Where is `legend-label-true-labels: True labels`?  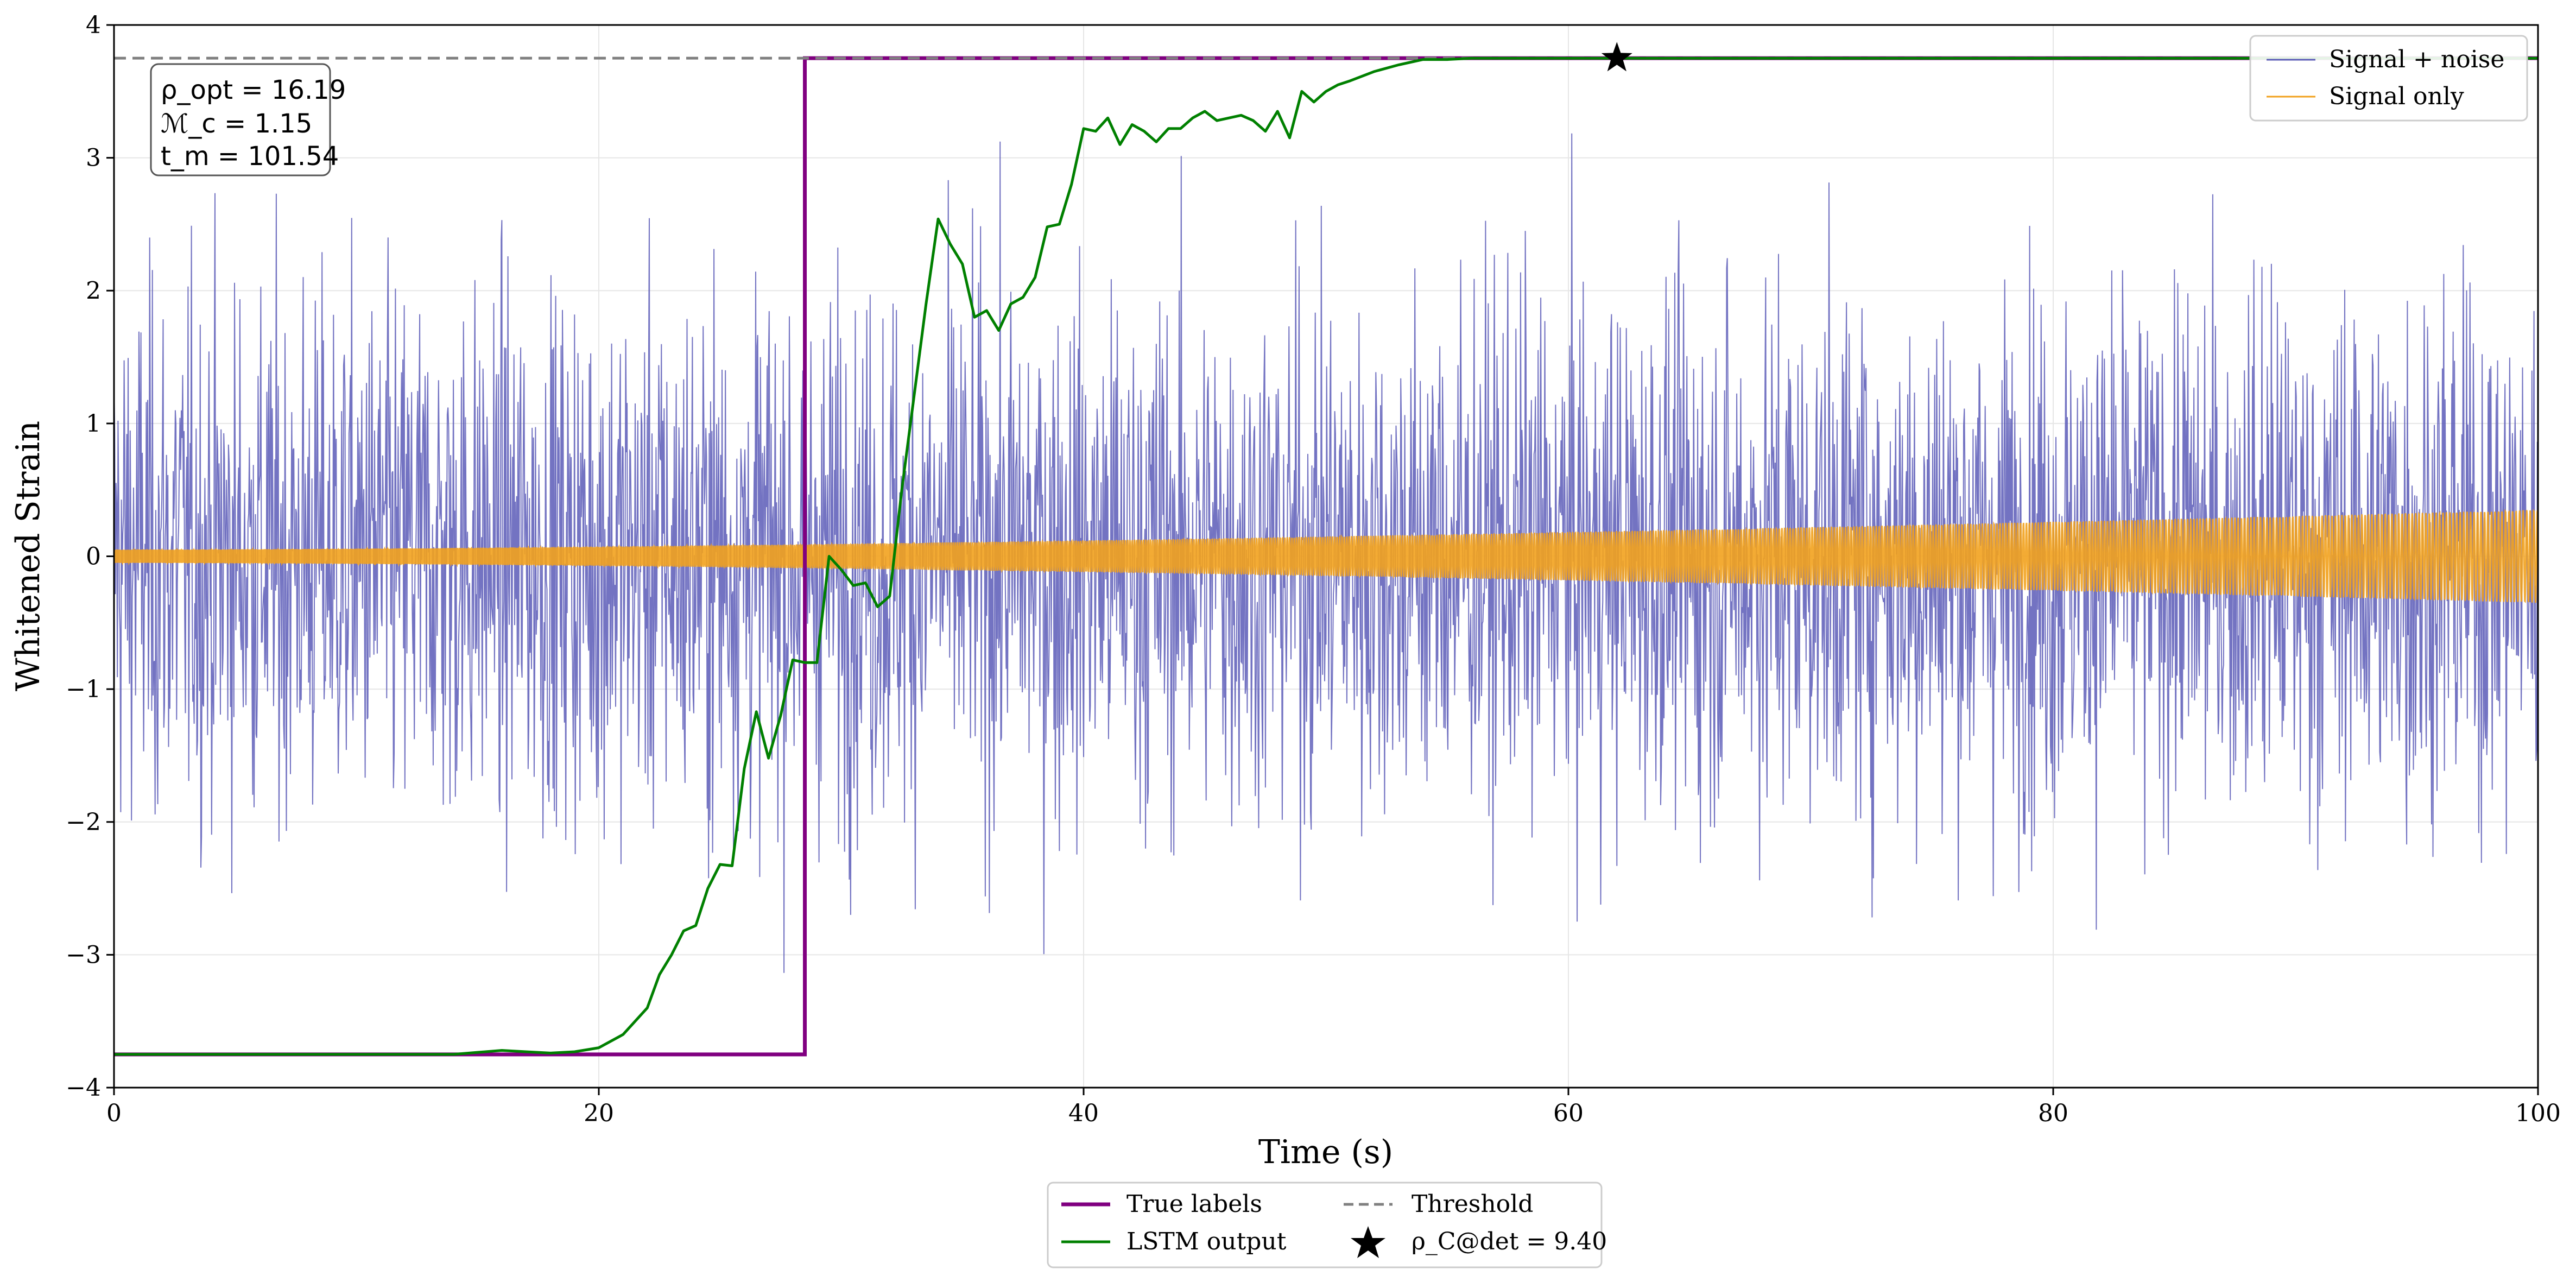
legend-label-true-labels: True labels is located at coordinates (1194, 1204).